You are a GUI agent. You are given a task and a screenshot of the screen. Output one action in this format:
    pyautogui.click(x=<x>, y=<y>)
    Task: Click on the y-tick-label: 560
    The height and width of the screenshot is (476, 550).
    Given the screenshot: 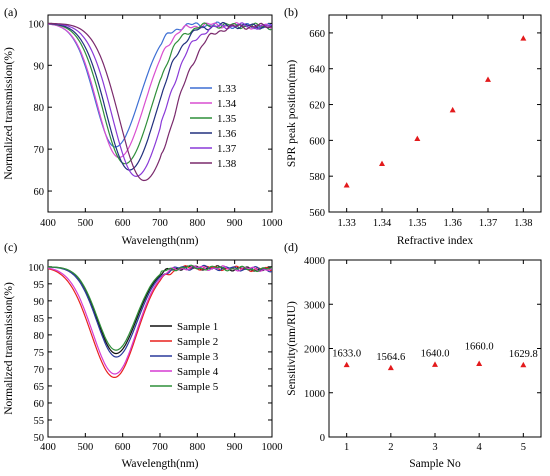 What is the action you would take?
    pyautogui.click(x=317, y=213)
    